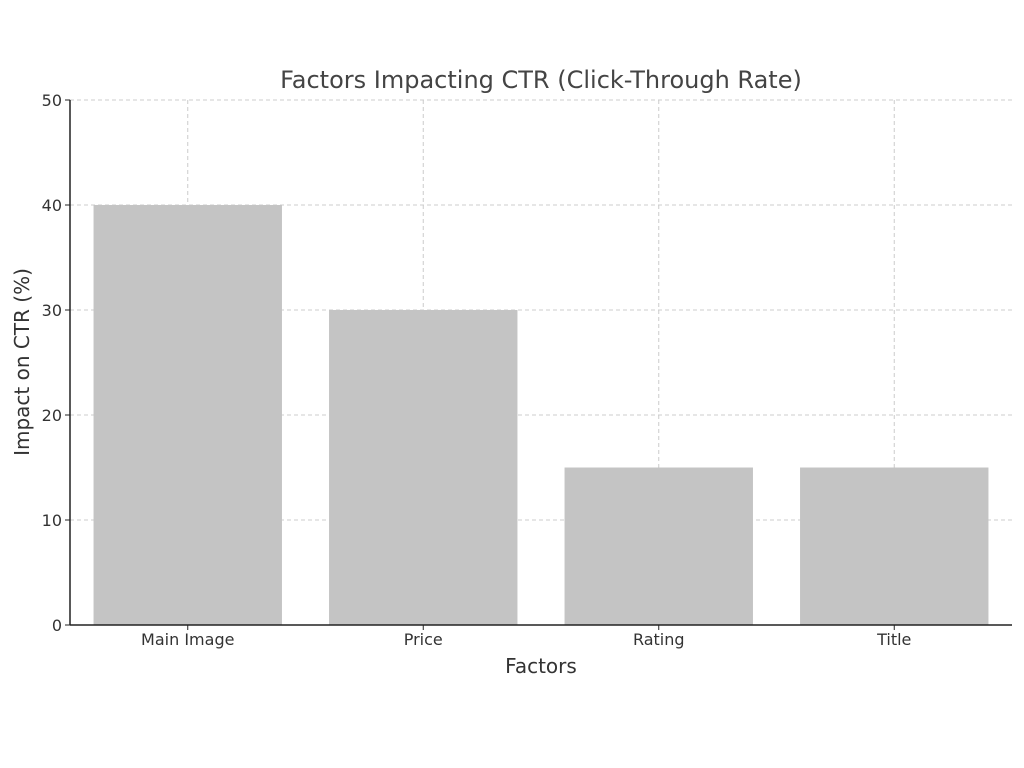 The height and width of the screenshot is (768, 1024). What do you see at coordinates (187, 639) in the screenshot?
I see `x-tick-label: Main Image` at bounding box center [187, 639].